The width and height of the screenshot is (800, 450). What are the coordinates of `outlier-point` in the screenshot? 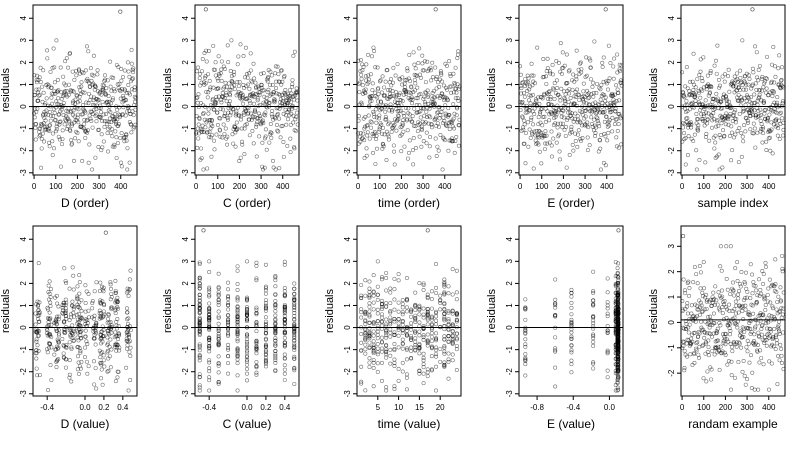 It's located at (752, 9).